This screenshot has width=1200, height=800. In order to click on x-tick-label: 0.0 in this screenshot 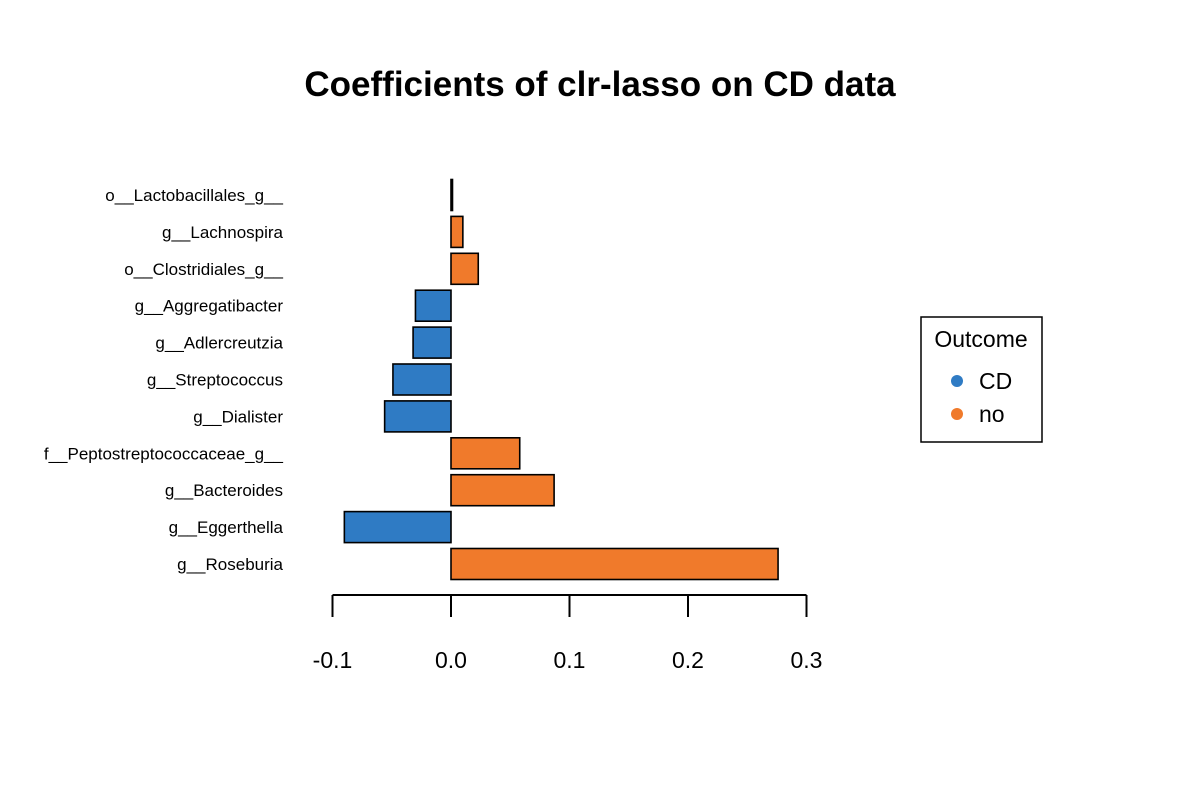, I will do `click(451, 660)`.